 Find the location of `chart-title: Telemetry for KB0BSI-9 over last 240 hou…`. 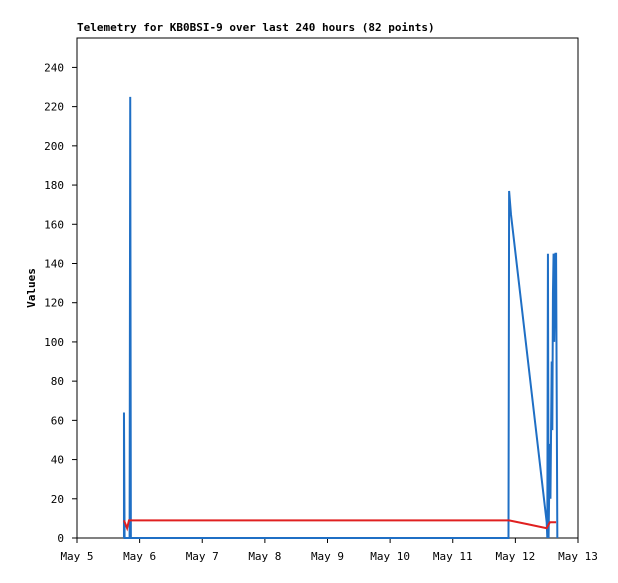

chart-title: Telemetry for KB0BSI-9 over last 240 hou… is located at coordinates (256, 27).